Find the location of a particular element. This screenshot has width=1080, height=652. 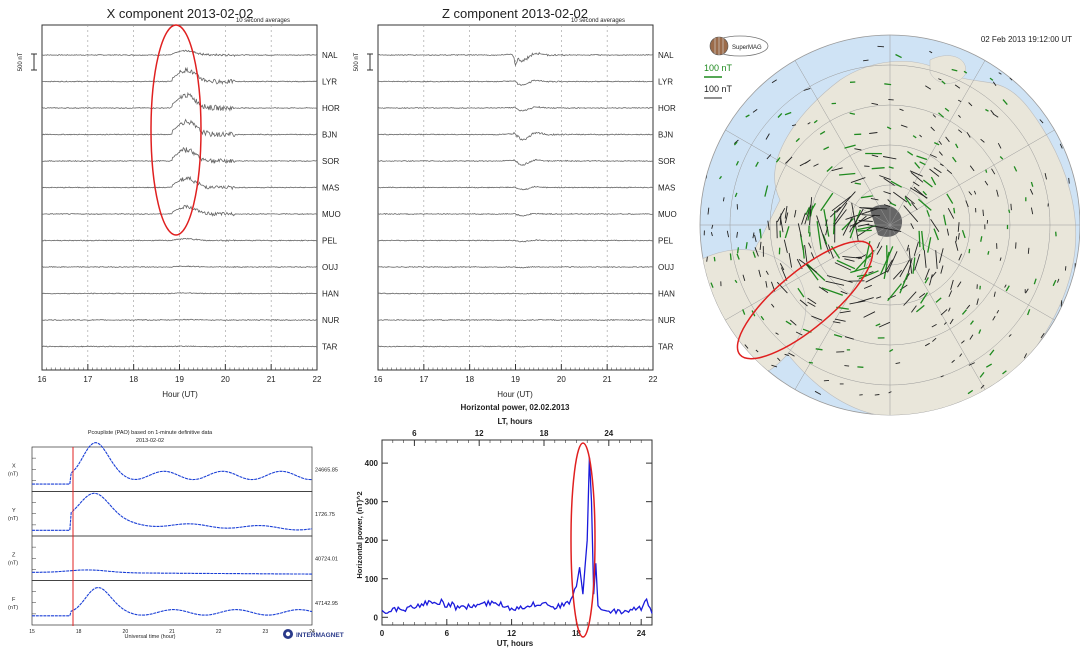

station-trace-pel is located at coordinates (515, 241).